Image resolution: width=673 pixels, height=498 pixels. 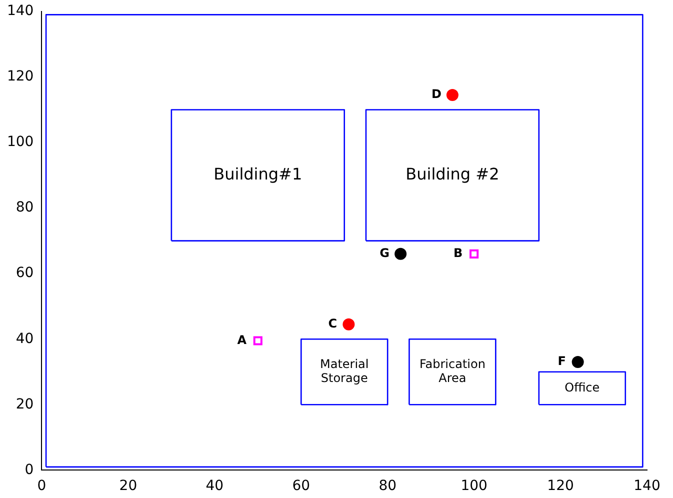 I want to click on annotation: G, so click(x=385, y=253).